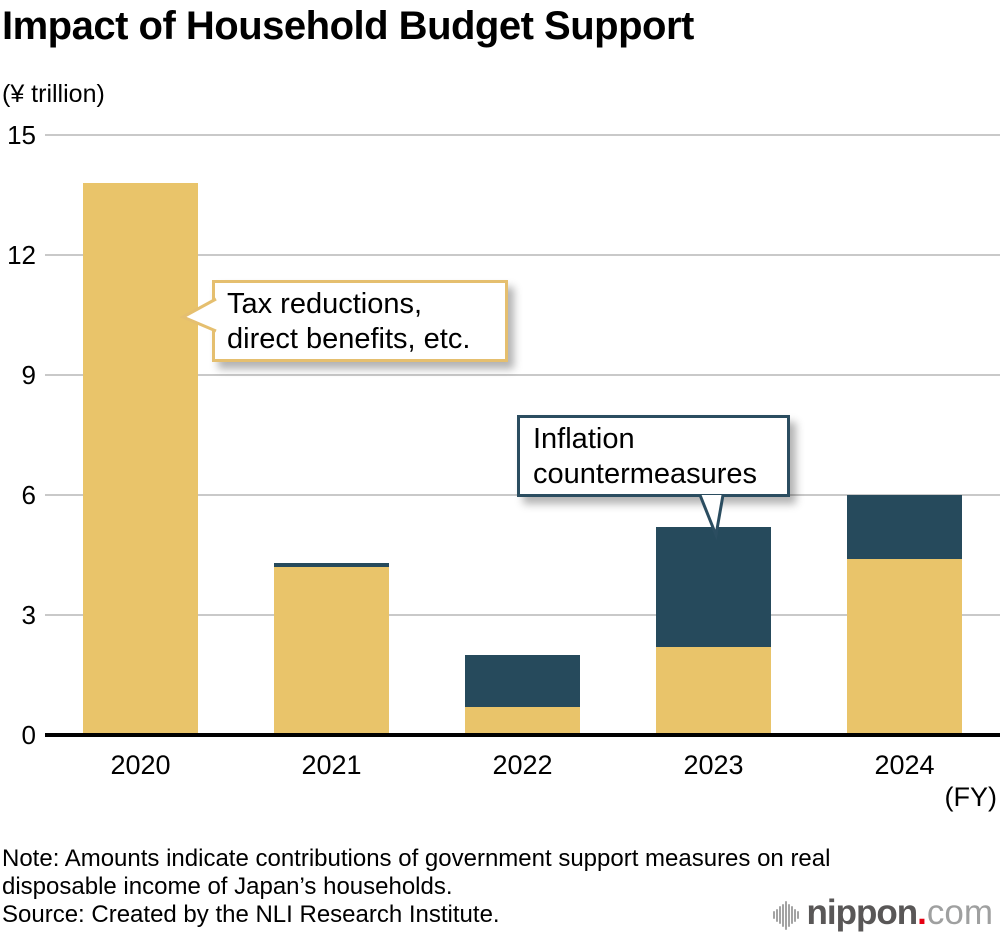  Describe the element at coordinates (904, 647) in the screenshot. I see `bar-2024-tax-segment` at that location.